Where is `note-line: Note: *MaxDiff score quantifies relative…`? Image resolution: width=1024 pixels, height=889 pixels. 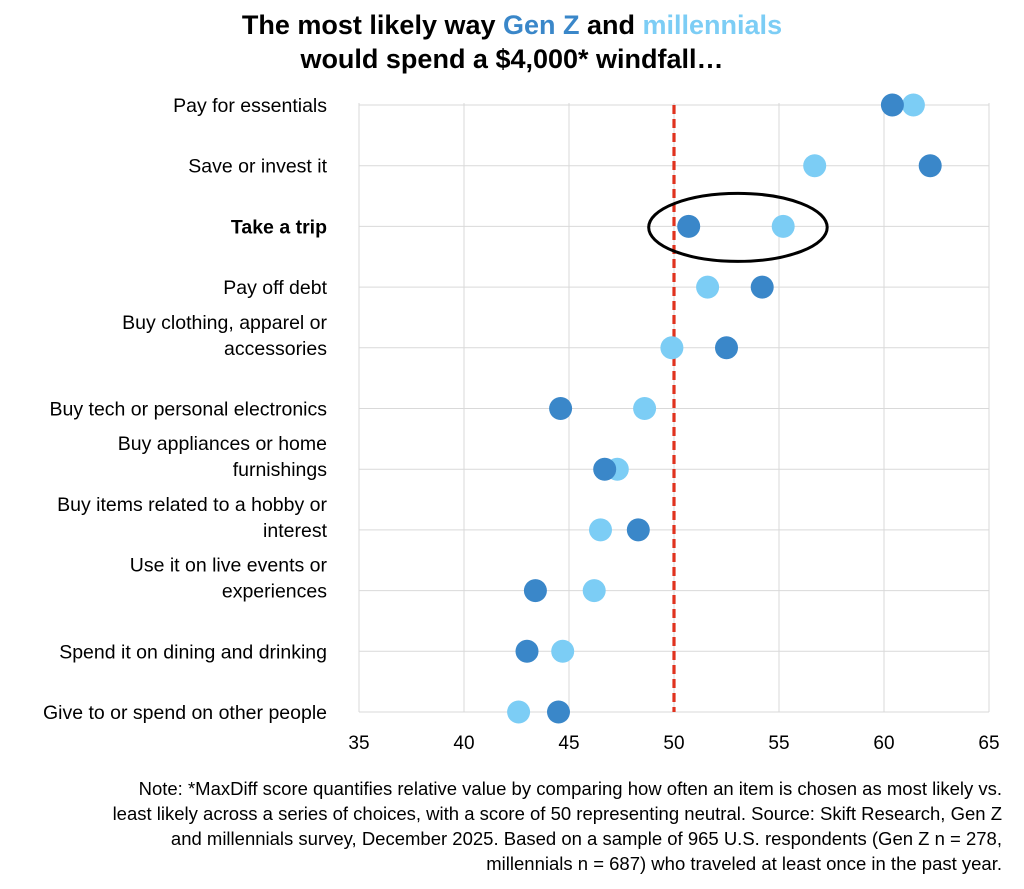 note-line: Note: *MaxDiff score quantifies relative… is located at coordinates (570, 788).